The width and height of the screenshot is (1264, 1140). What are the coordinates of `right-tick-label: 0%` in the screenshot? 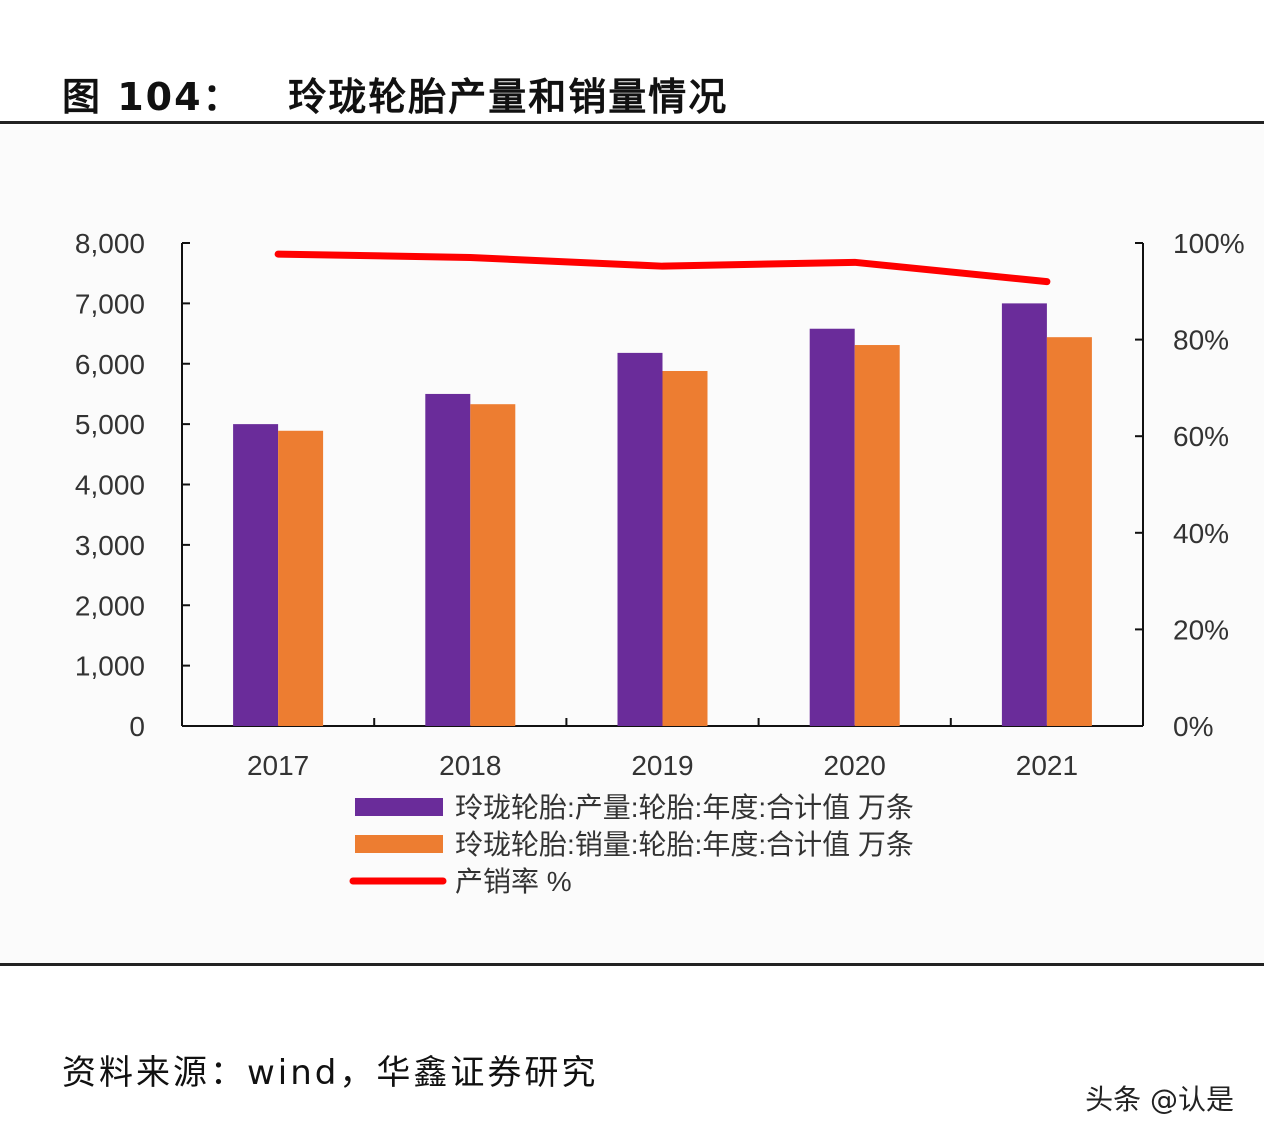 It's located at (1193, 726).